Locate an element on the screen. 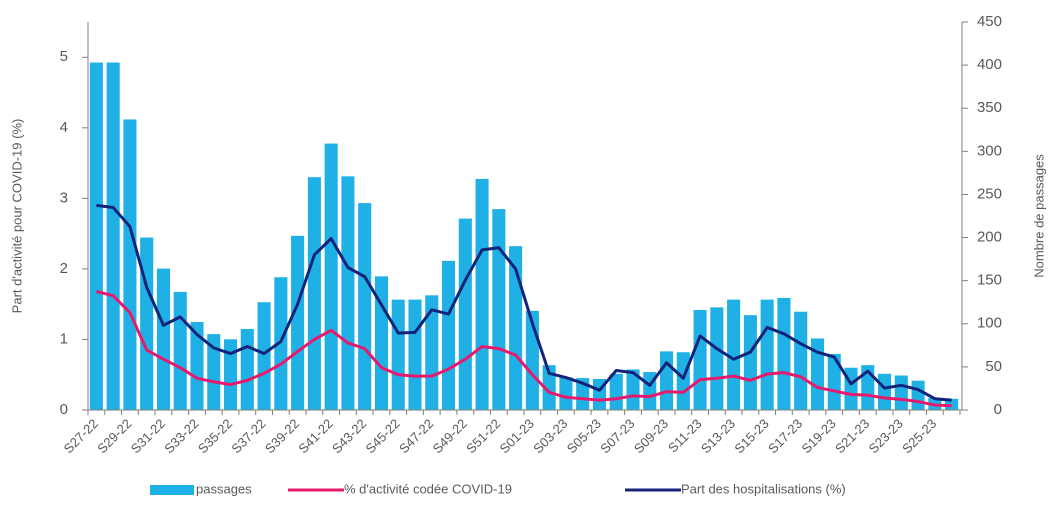  x-tick-label: S39-22 is located at coordinates (282, 436).